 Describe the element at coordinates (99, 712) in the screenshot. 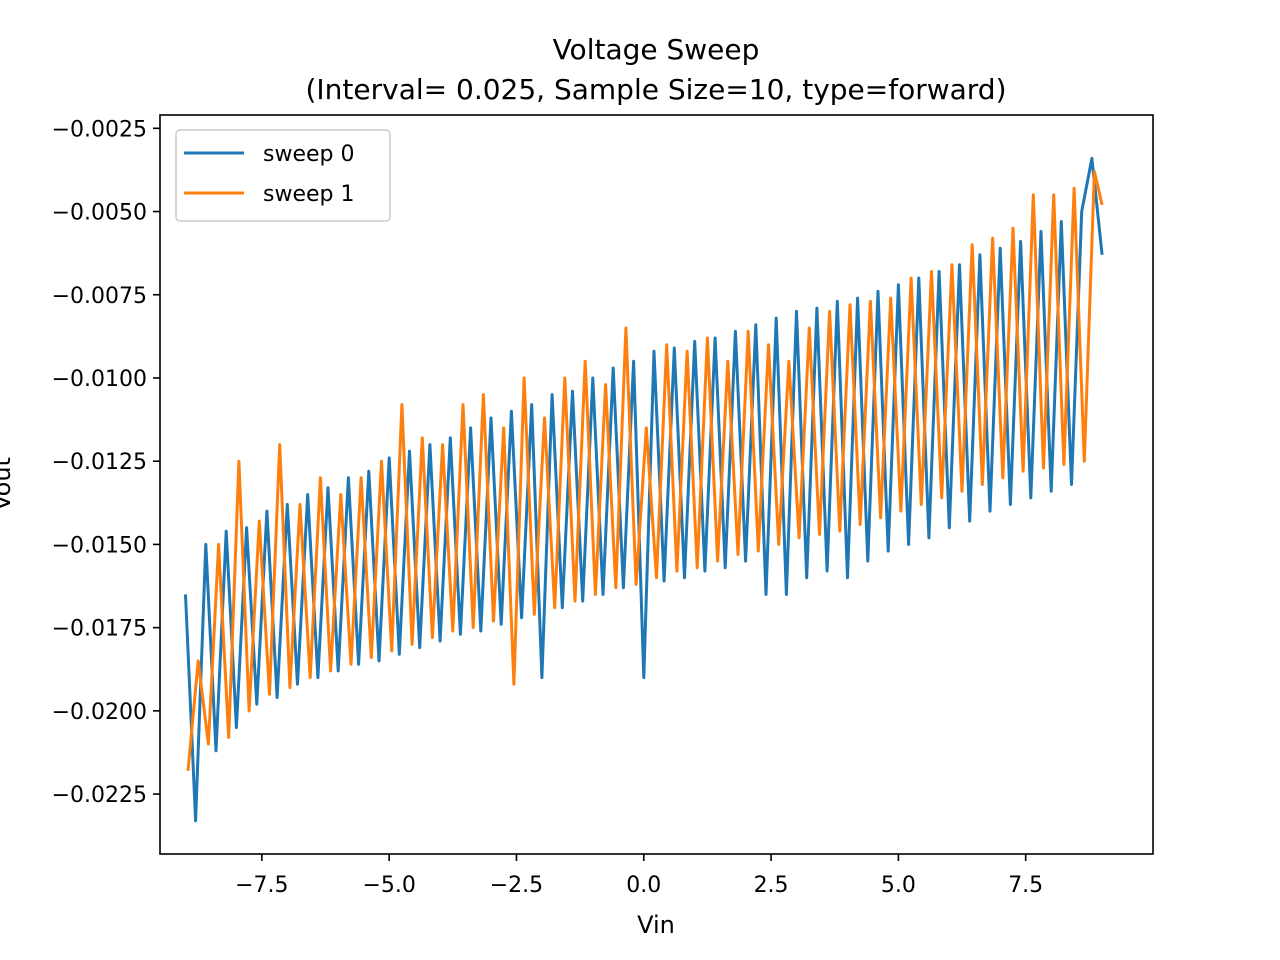

I see `y-tick-label: −0.0200` at that location.